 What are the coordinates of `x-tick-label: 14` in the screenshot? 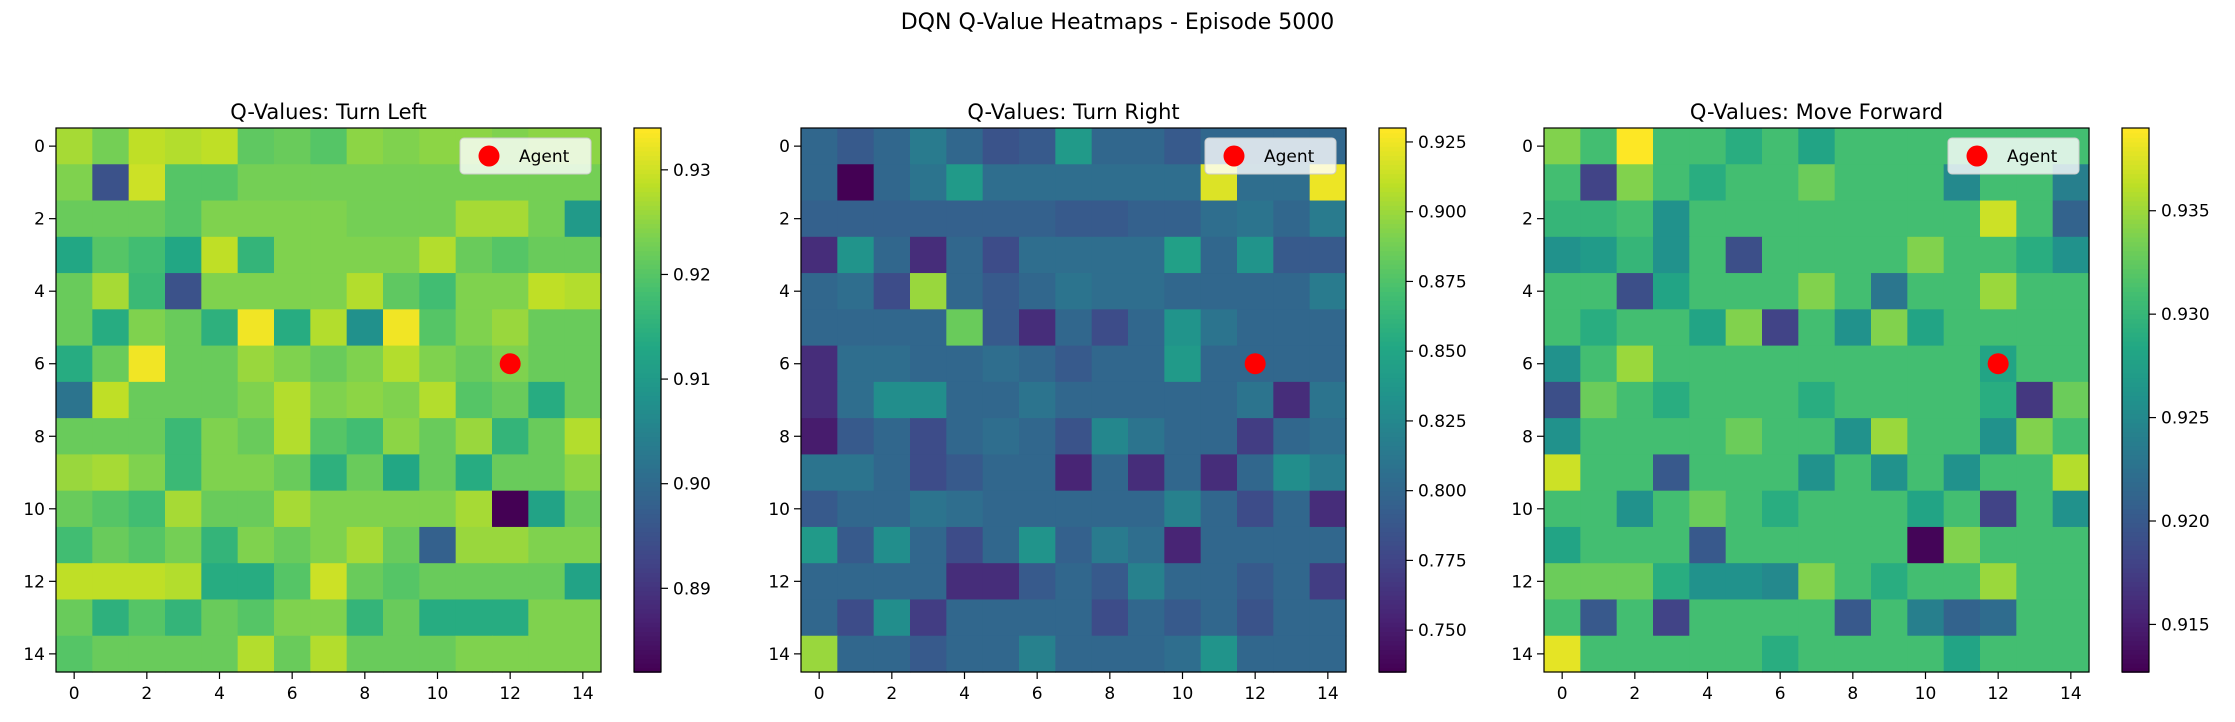 It's located at (2071, 694).